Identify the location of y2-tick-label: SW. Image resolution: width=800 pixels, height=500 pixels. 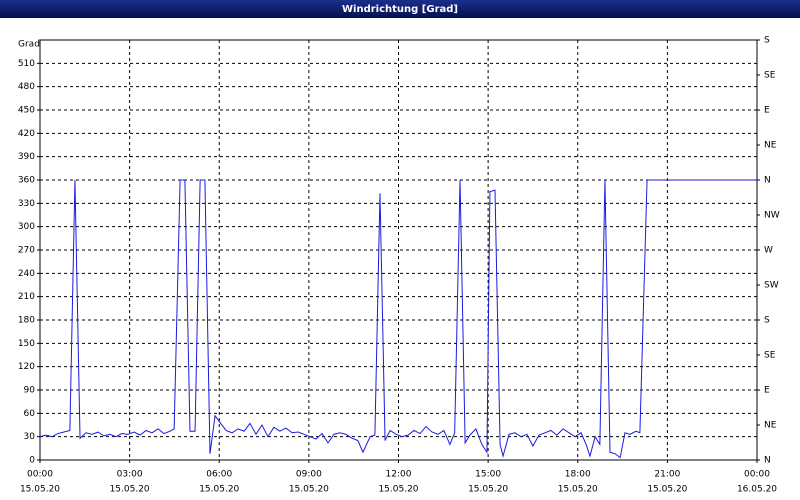
(771, 286).